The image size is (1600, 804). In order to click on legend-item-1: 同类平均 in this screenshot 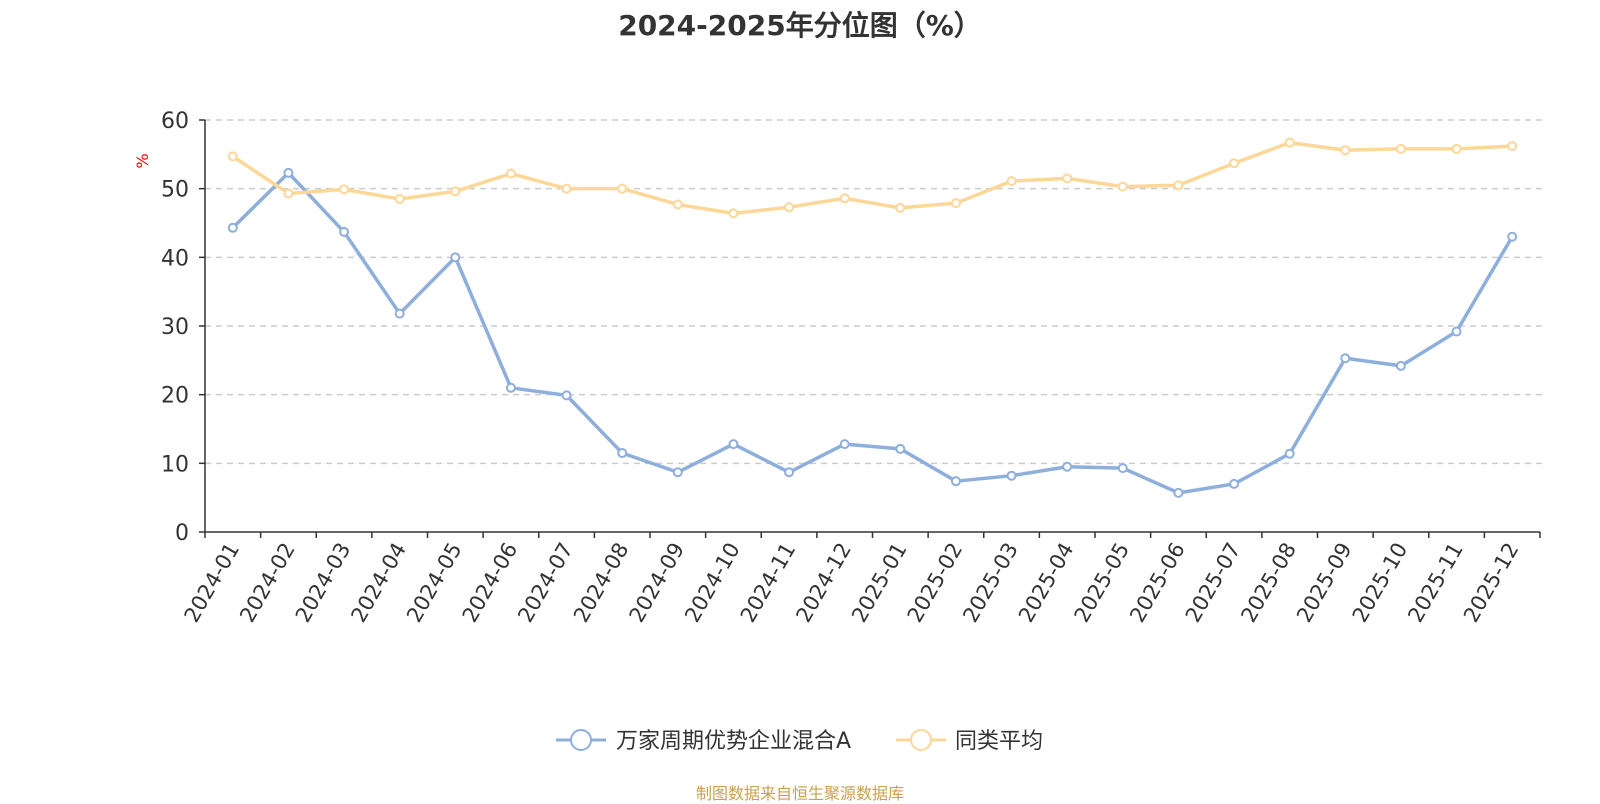, I will do `click(969, 741)`.